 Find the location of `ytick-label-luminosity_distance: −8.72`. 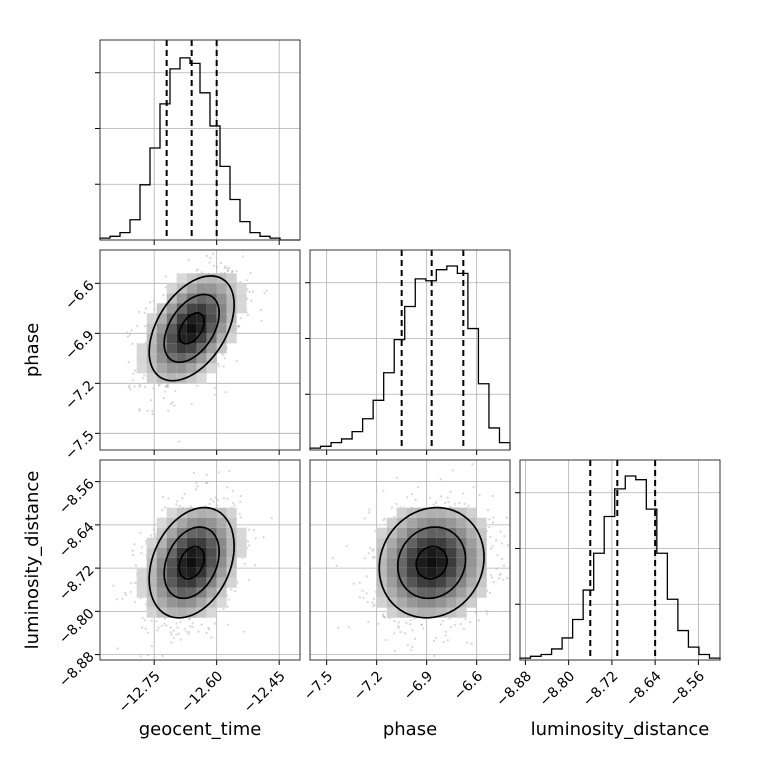

ytick-label-luminosity_distance: −8.72 is located at coordinates (77, 583).